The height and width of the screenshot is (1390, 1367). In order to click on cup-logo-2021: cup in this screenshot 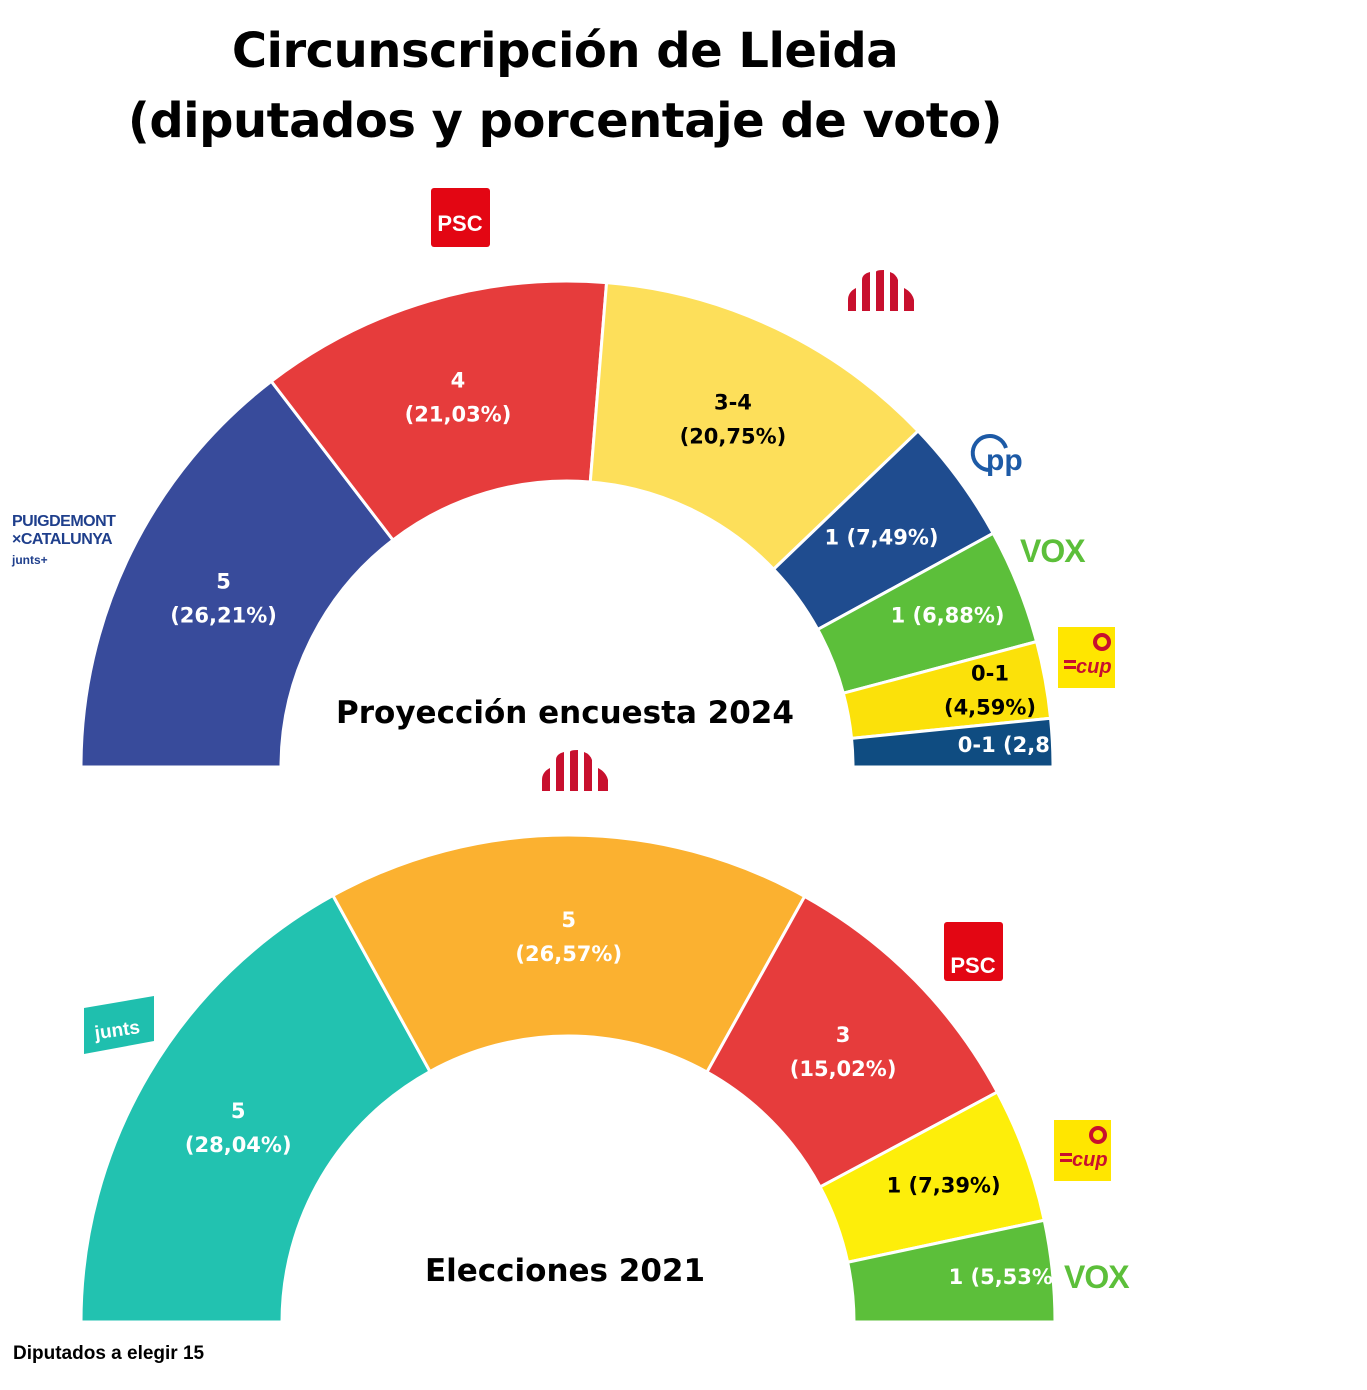, I will do `click(1082, 1150)`.